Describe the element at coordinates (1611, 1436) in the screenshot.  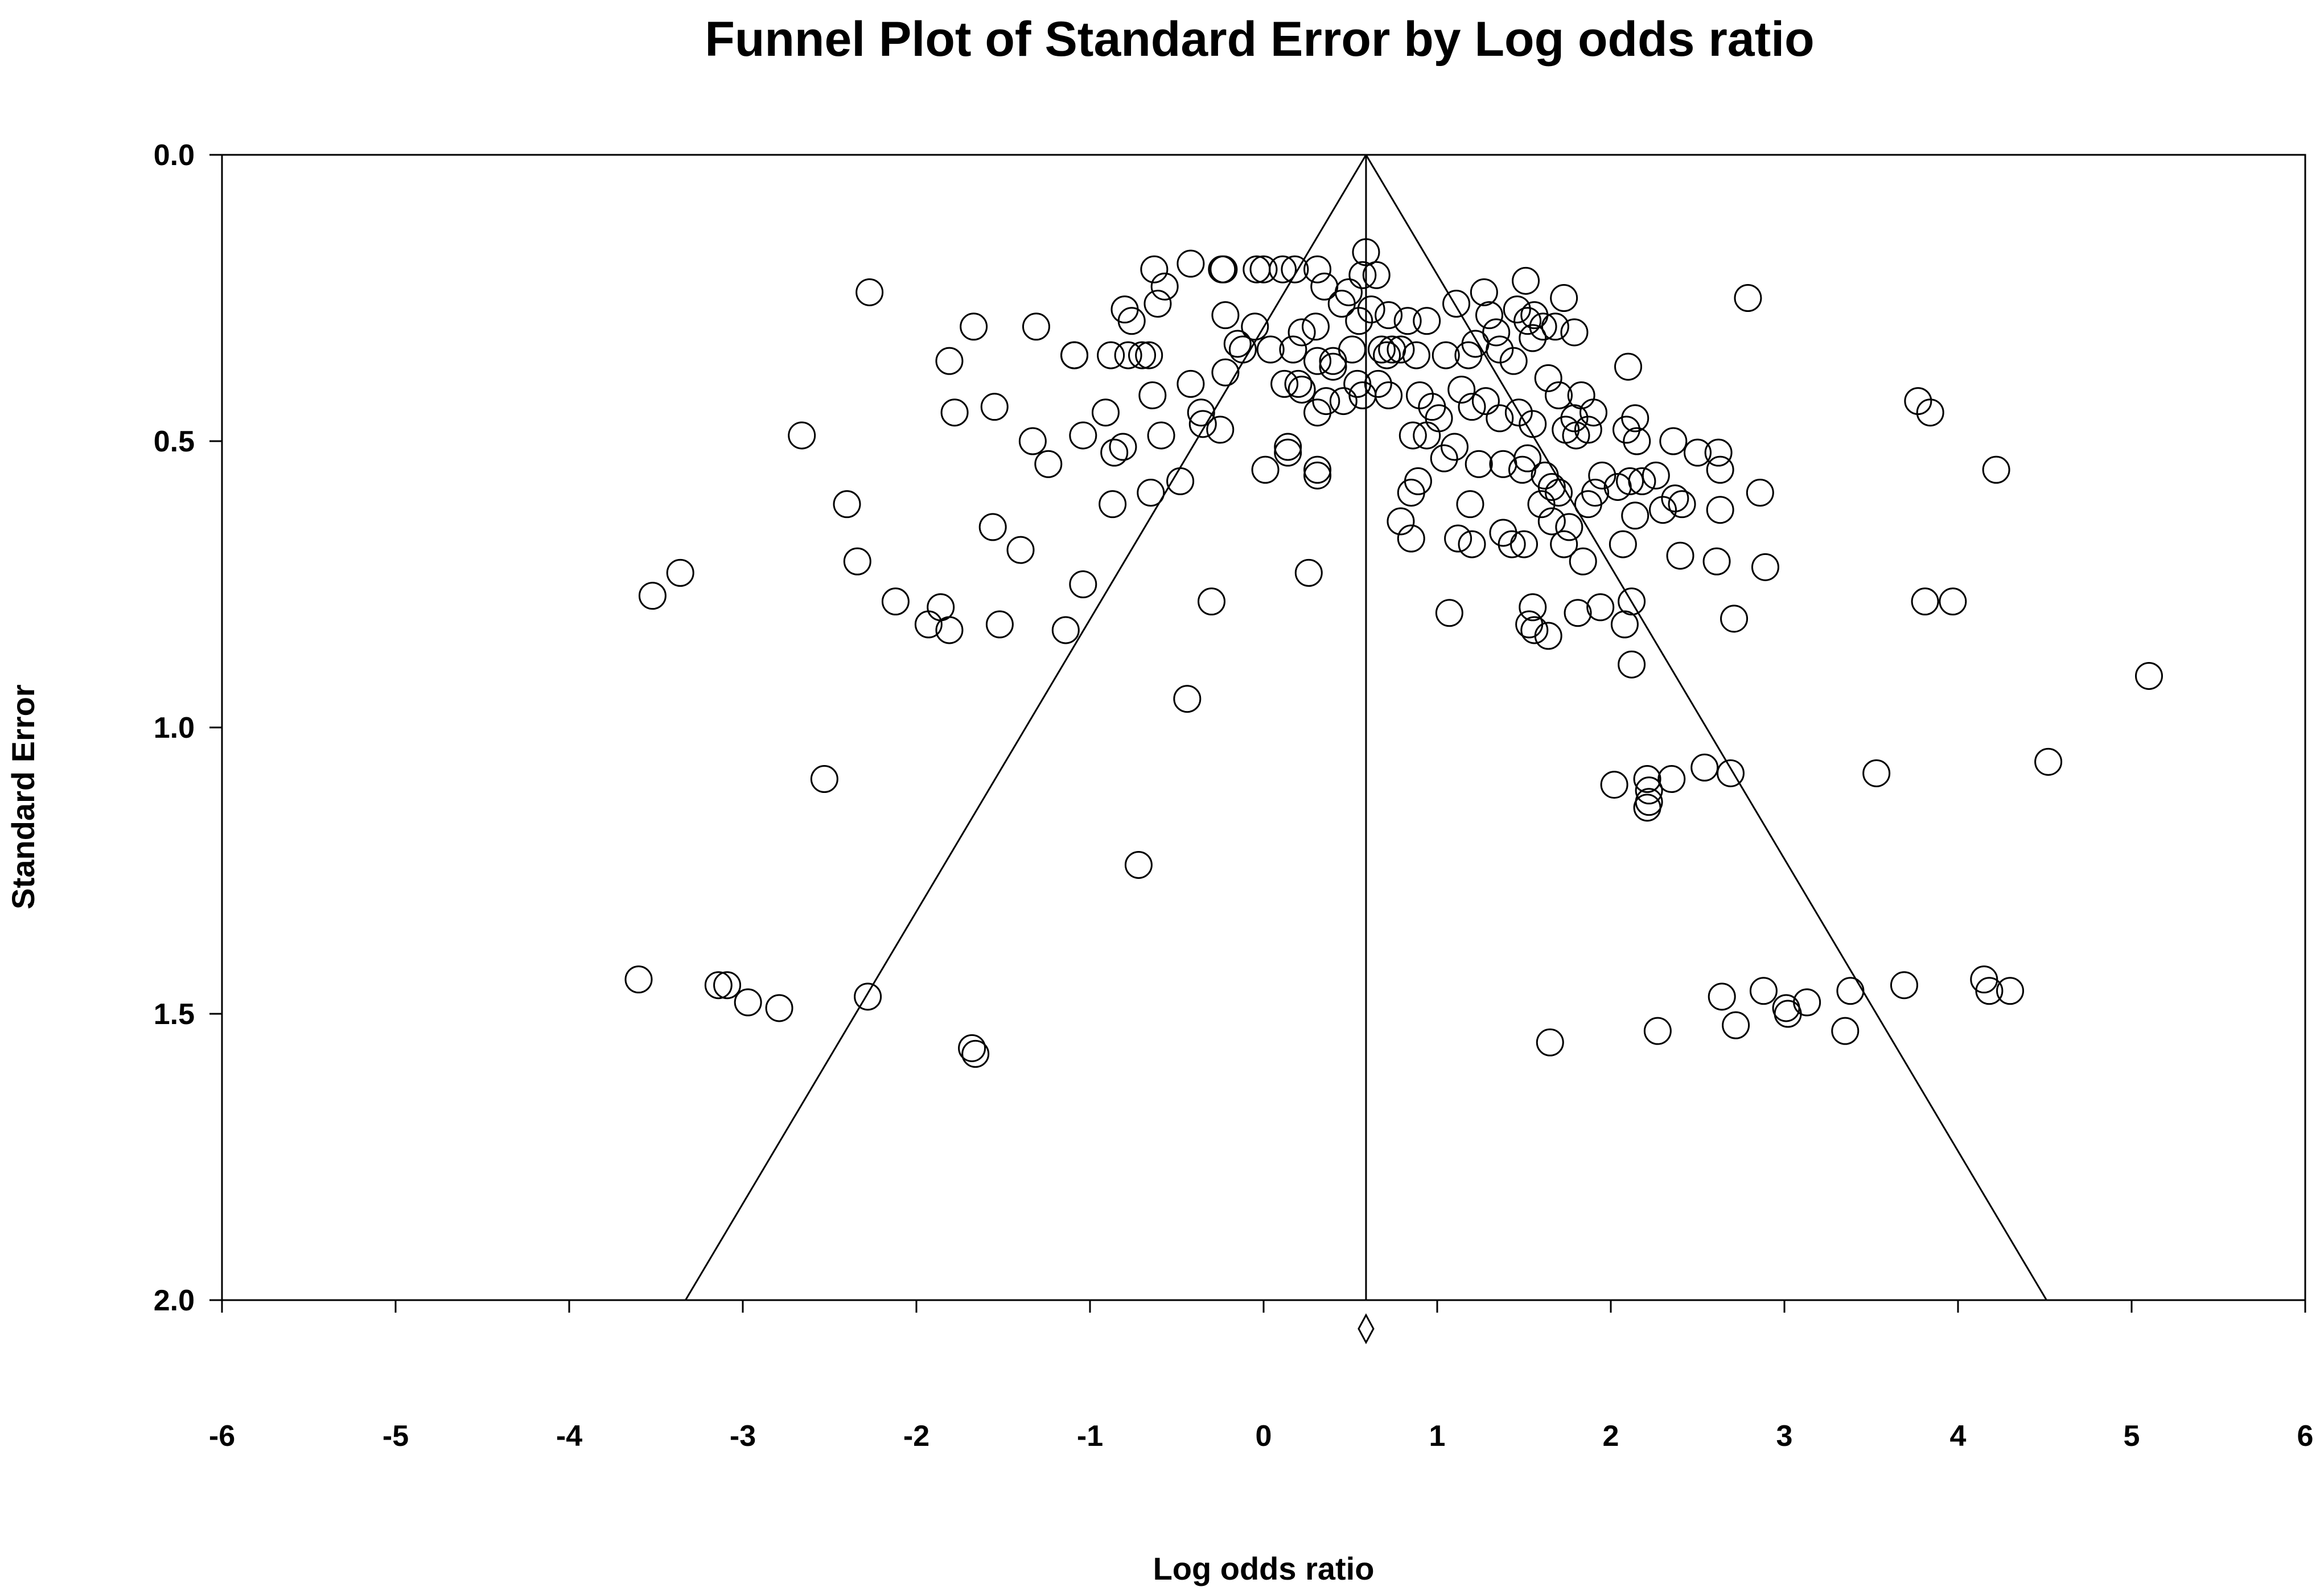
I see `x-tick-label: 2` at that location.